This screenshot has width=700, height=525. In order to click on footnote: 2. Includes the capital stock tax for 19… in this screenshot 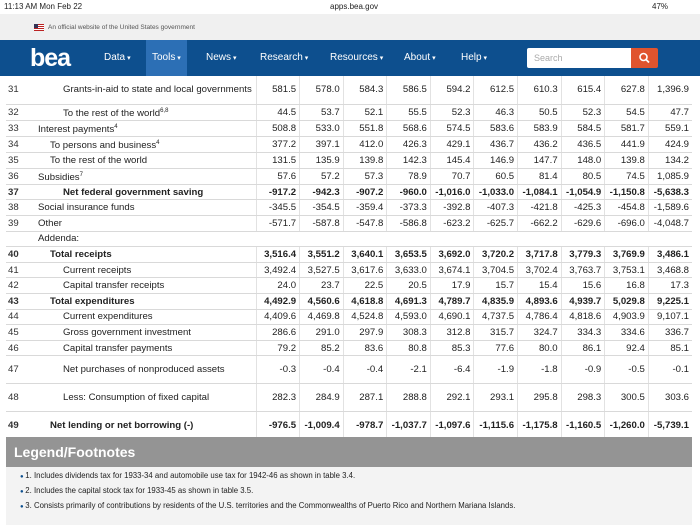, I will do `click(349, 489)`.